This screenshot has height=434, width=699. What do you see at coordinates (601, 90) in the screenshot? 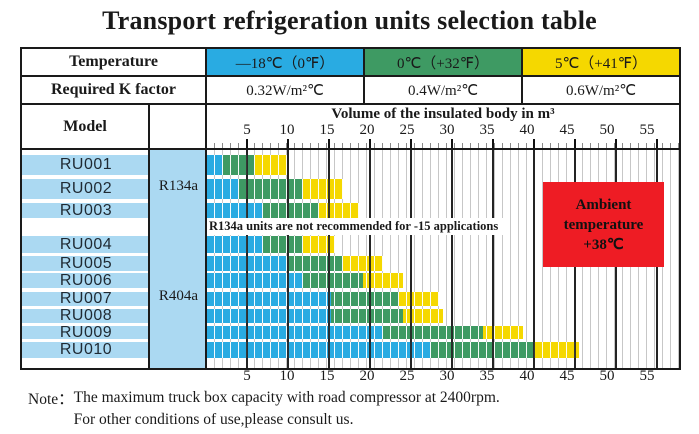
I see `k-cell-plus5: 0.6W/m²℃` at bounding box center [601, 90].